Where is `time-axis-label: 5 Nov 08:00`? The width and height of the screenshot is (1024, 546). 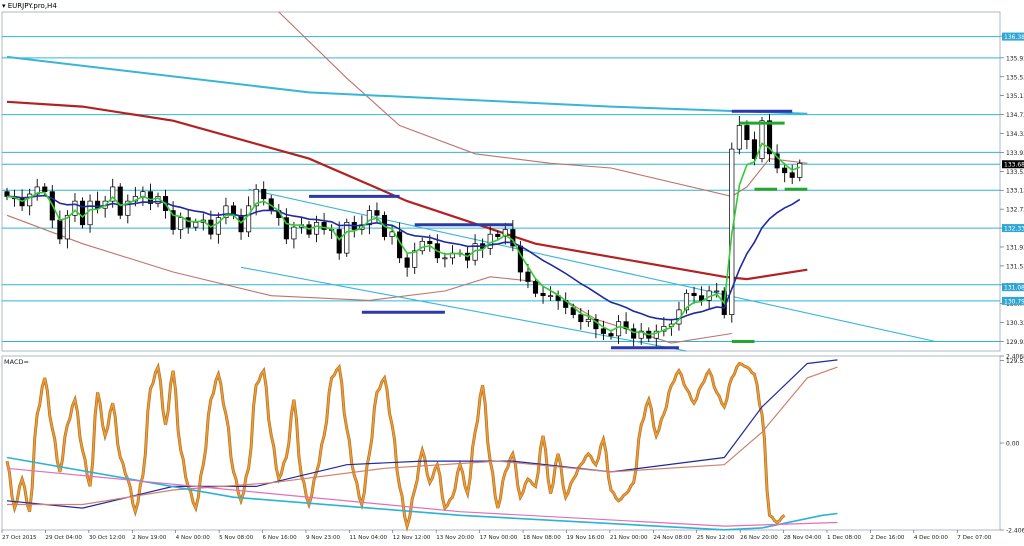 time-axis-label: 5 Nov 08:00 is located at coordinates (236, 538).